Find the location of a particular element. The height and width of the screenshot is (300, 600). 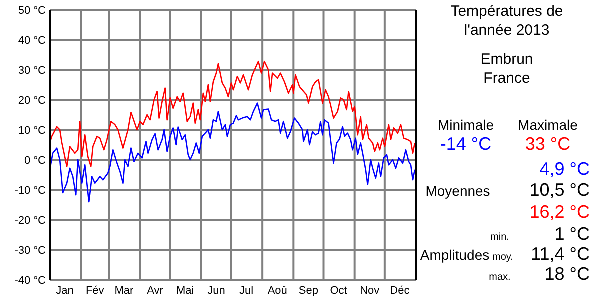

text: min. is located at coordinates (500, 237).